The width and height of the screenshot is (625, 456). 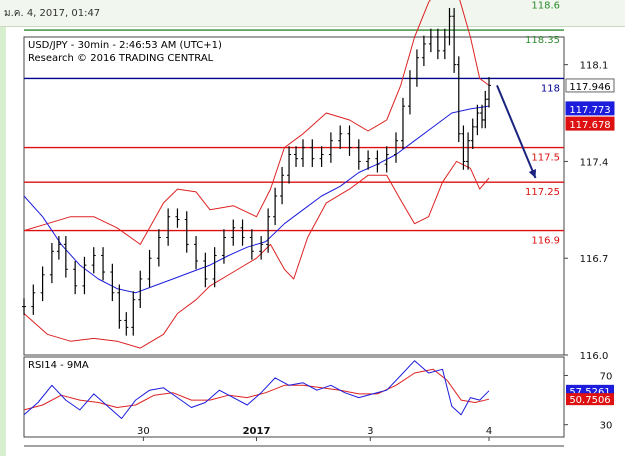 What do you see at coordinates (516, 132) in the screenshot?
I see `projection-arrow` at bounding box center [516, 132].